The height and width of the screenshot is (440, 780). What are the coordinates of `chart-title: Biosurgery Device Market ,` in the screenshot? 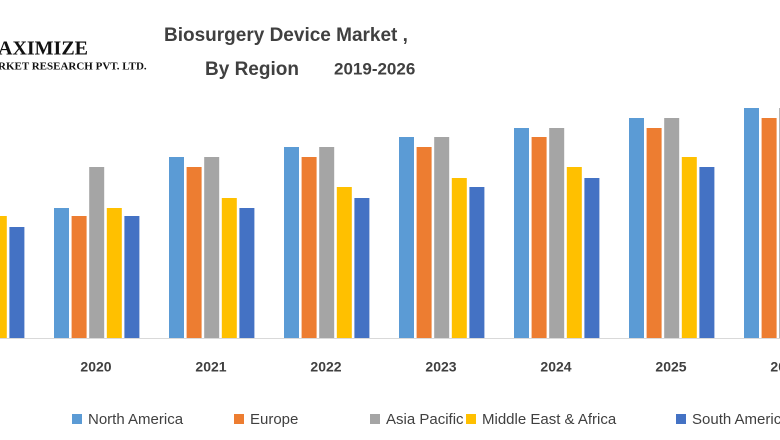 It's located at (286, 35).